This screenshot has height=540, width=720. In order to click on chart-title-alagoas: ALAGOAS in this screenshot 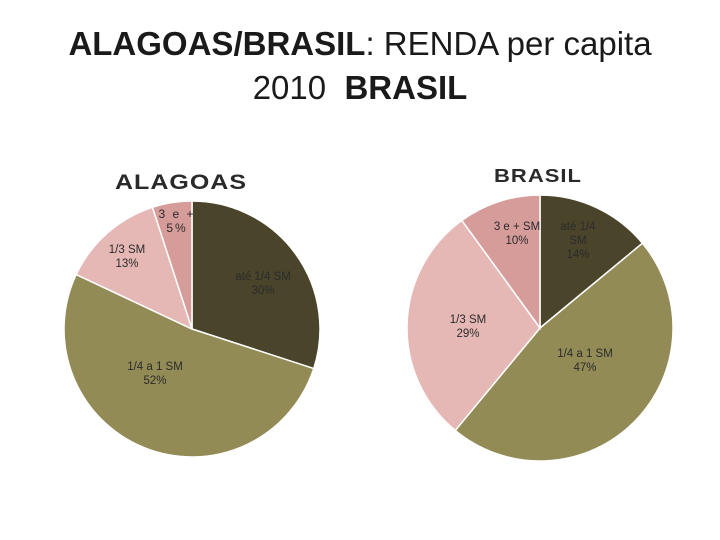, I will do `click(181, 182)`.